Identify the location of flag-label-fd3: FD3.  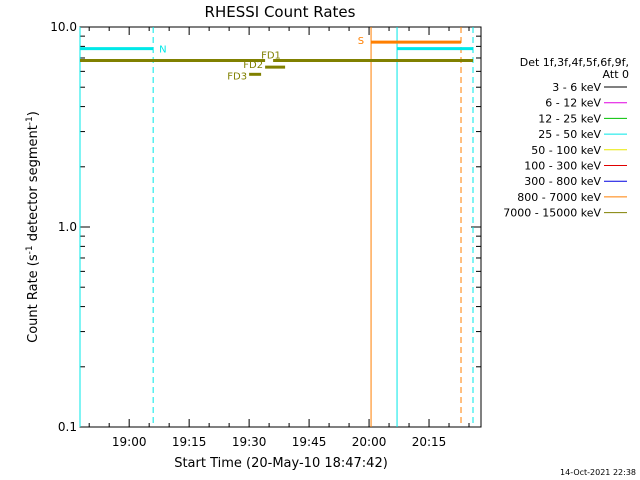
(237, 76).